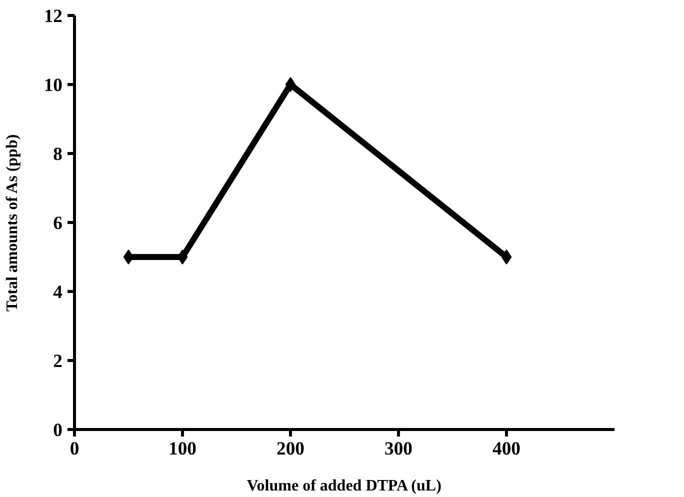 This screenshot has height=497, width=684. I want to click on y-tick-label: 6, so click(57, 223).